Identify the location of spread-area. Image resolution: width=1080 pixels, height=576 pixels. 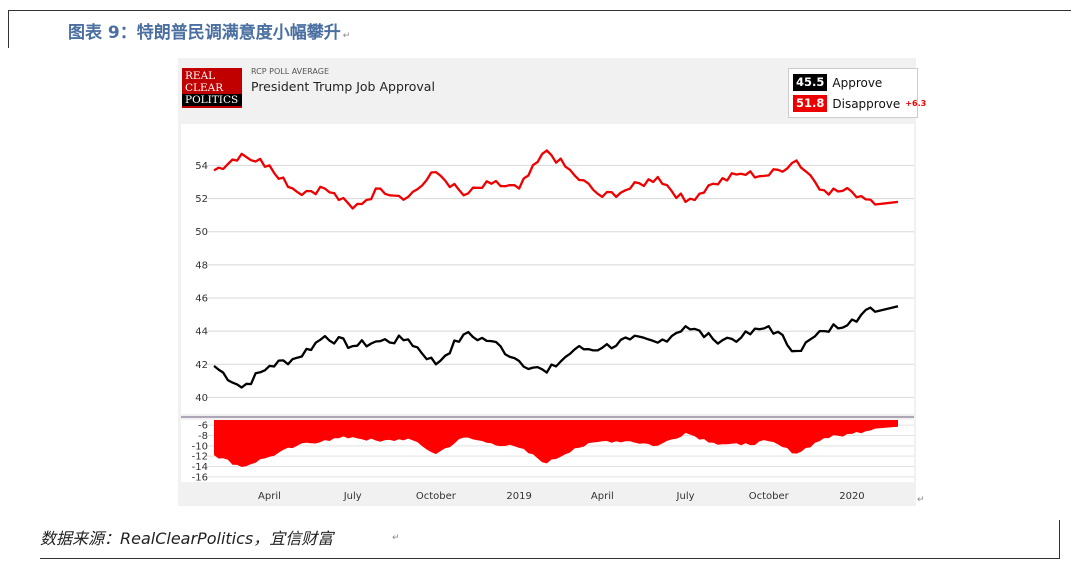
(556, 443).